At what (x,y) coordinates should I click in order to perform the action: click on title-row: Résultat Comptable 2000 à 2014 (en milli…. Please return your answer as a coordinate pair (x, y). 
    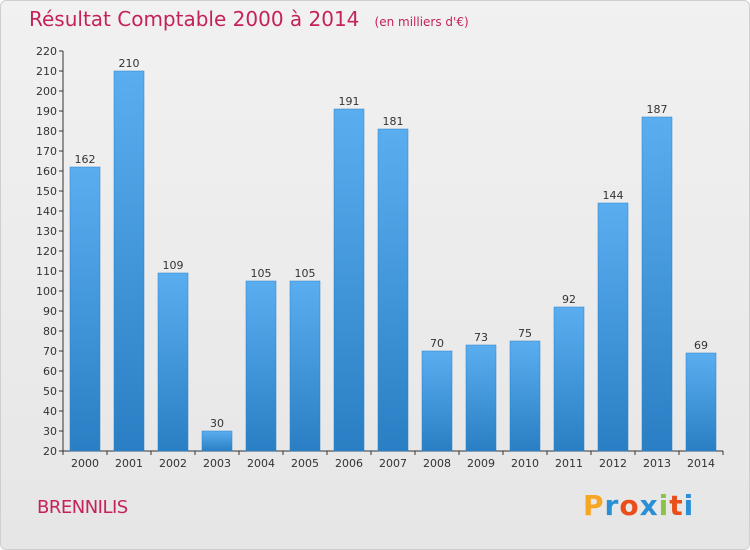
    Looking at the image, I should click on (249, 19).